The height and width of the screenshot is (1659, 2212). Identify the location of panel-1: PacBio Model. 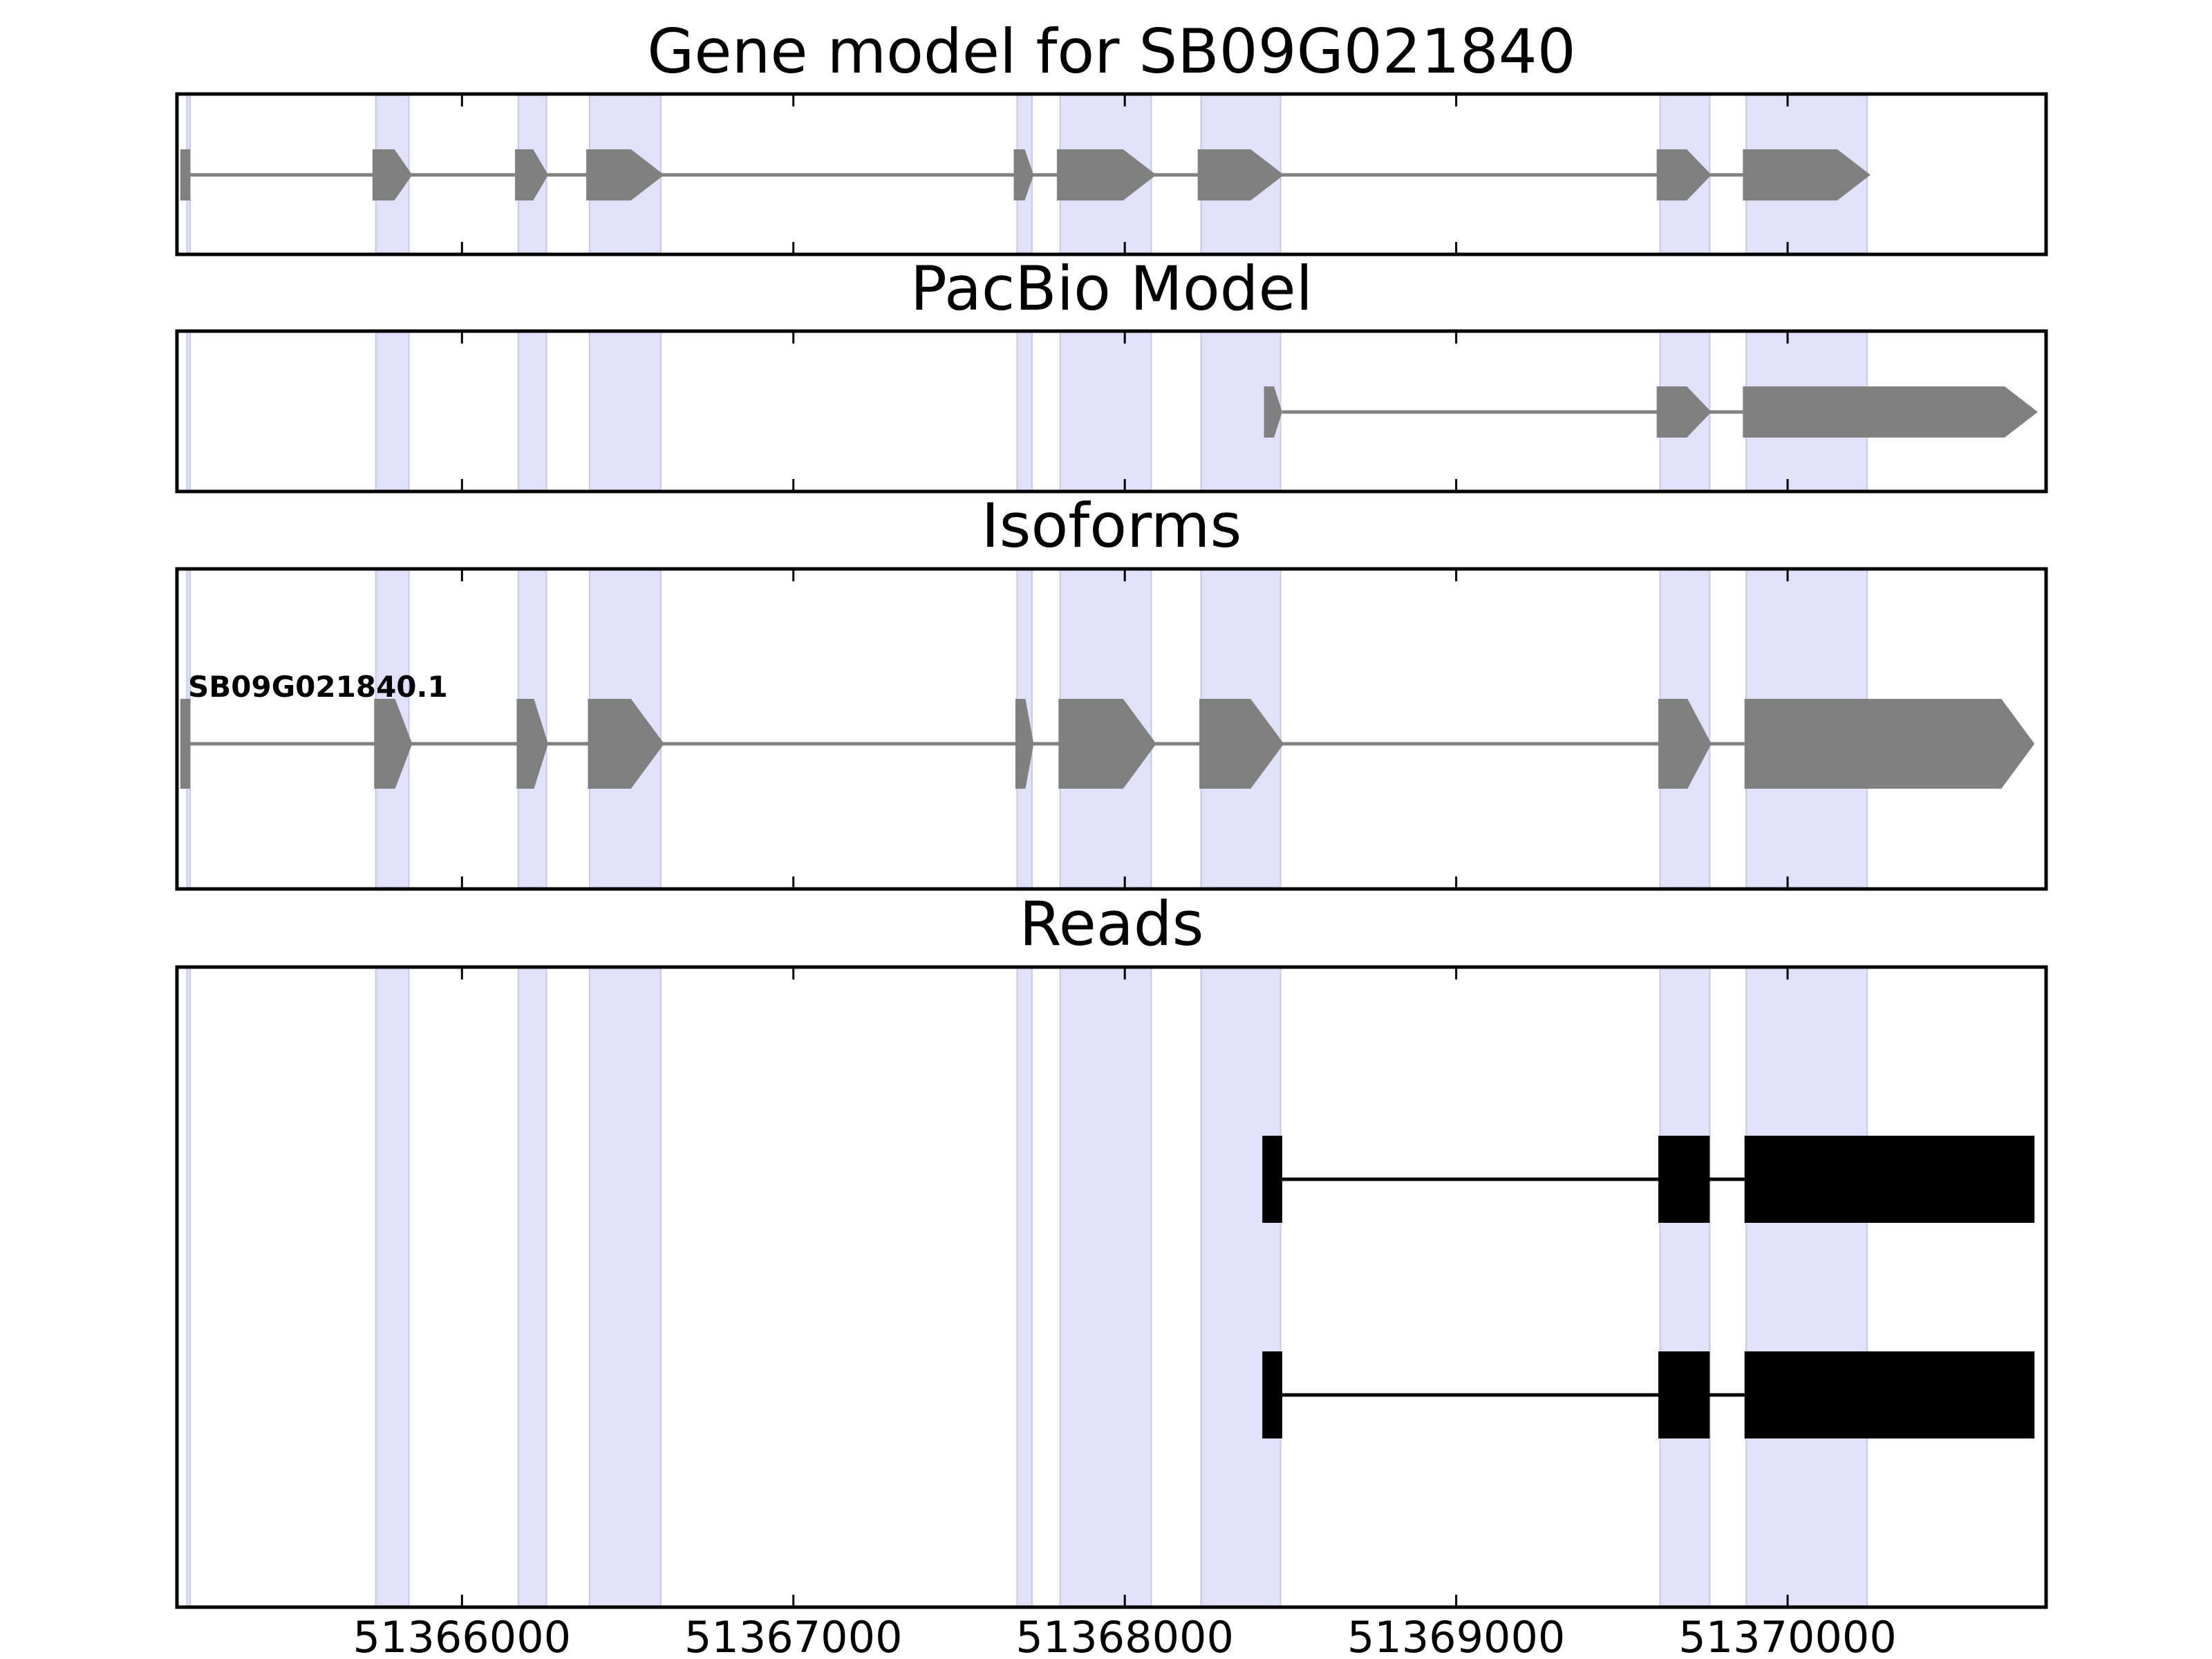
(1111, 373).